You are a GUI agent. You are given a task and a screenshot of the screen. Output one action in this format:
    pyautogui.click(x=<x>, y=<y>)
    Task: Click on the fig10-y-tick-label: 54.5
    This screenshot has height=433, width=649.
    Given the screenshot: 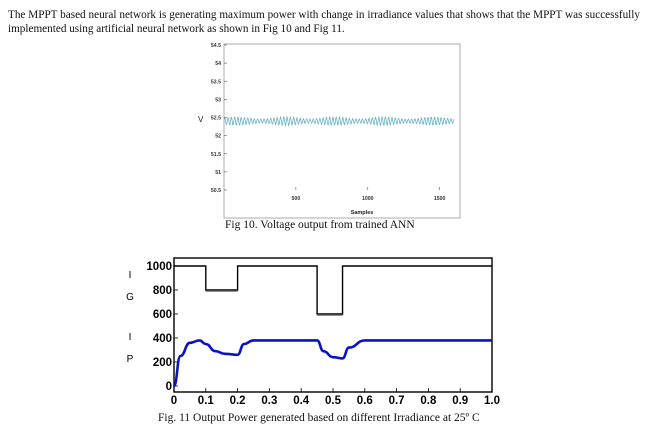 What is the action you would take?
    pyautogui.click(x=216, y=46)
    